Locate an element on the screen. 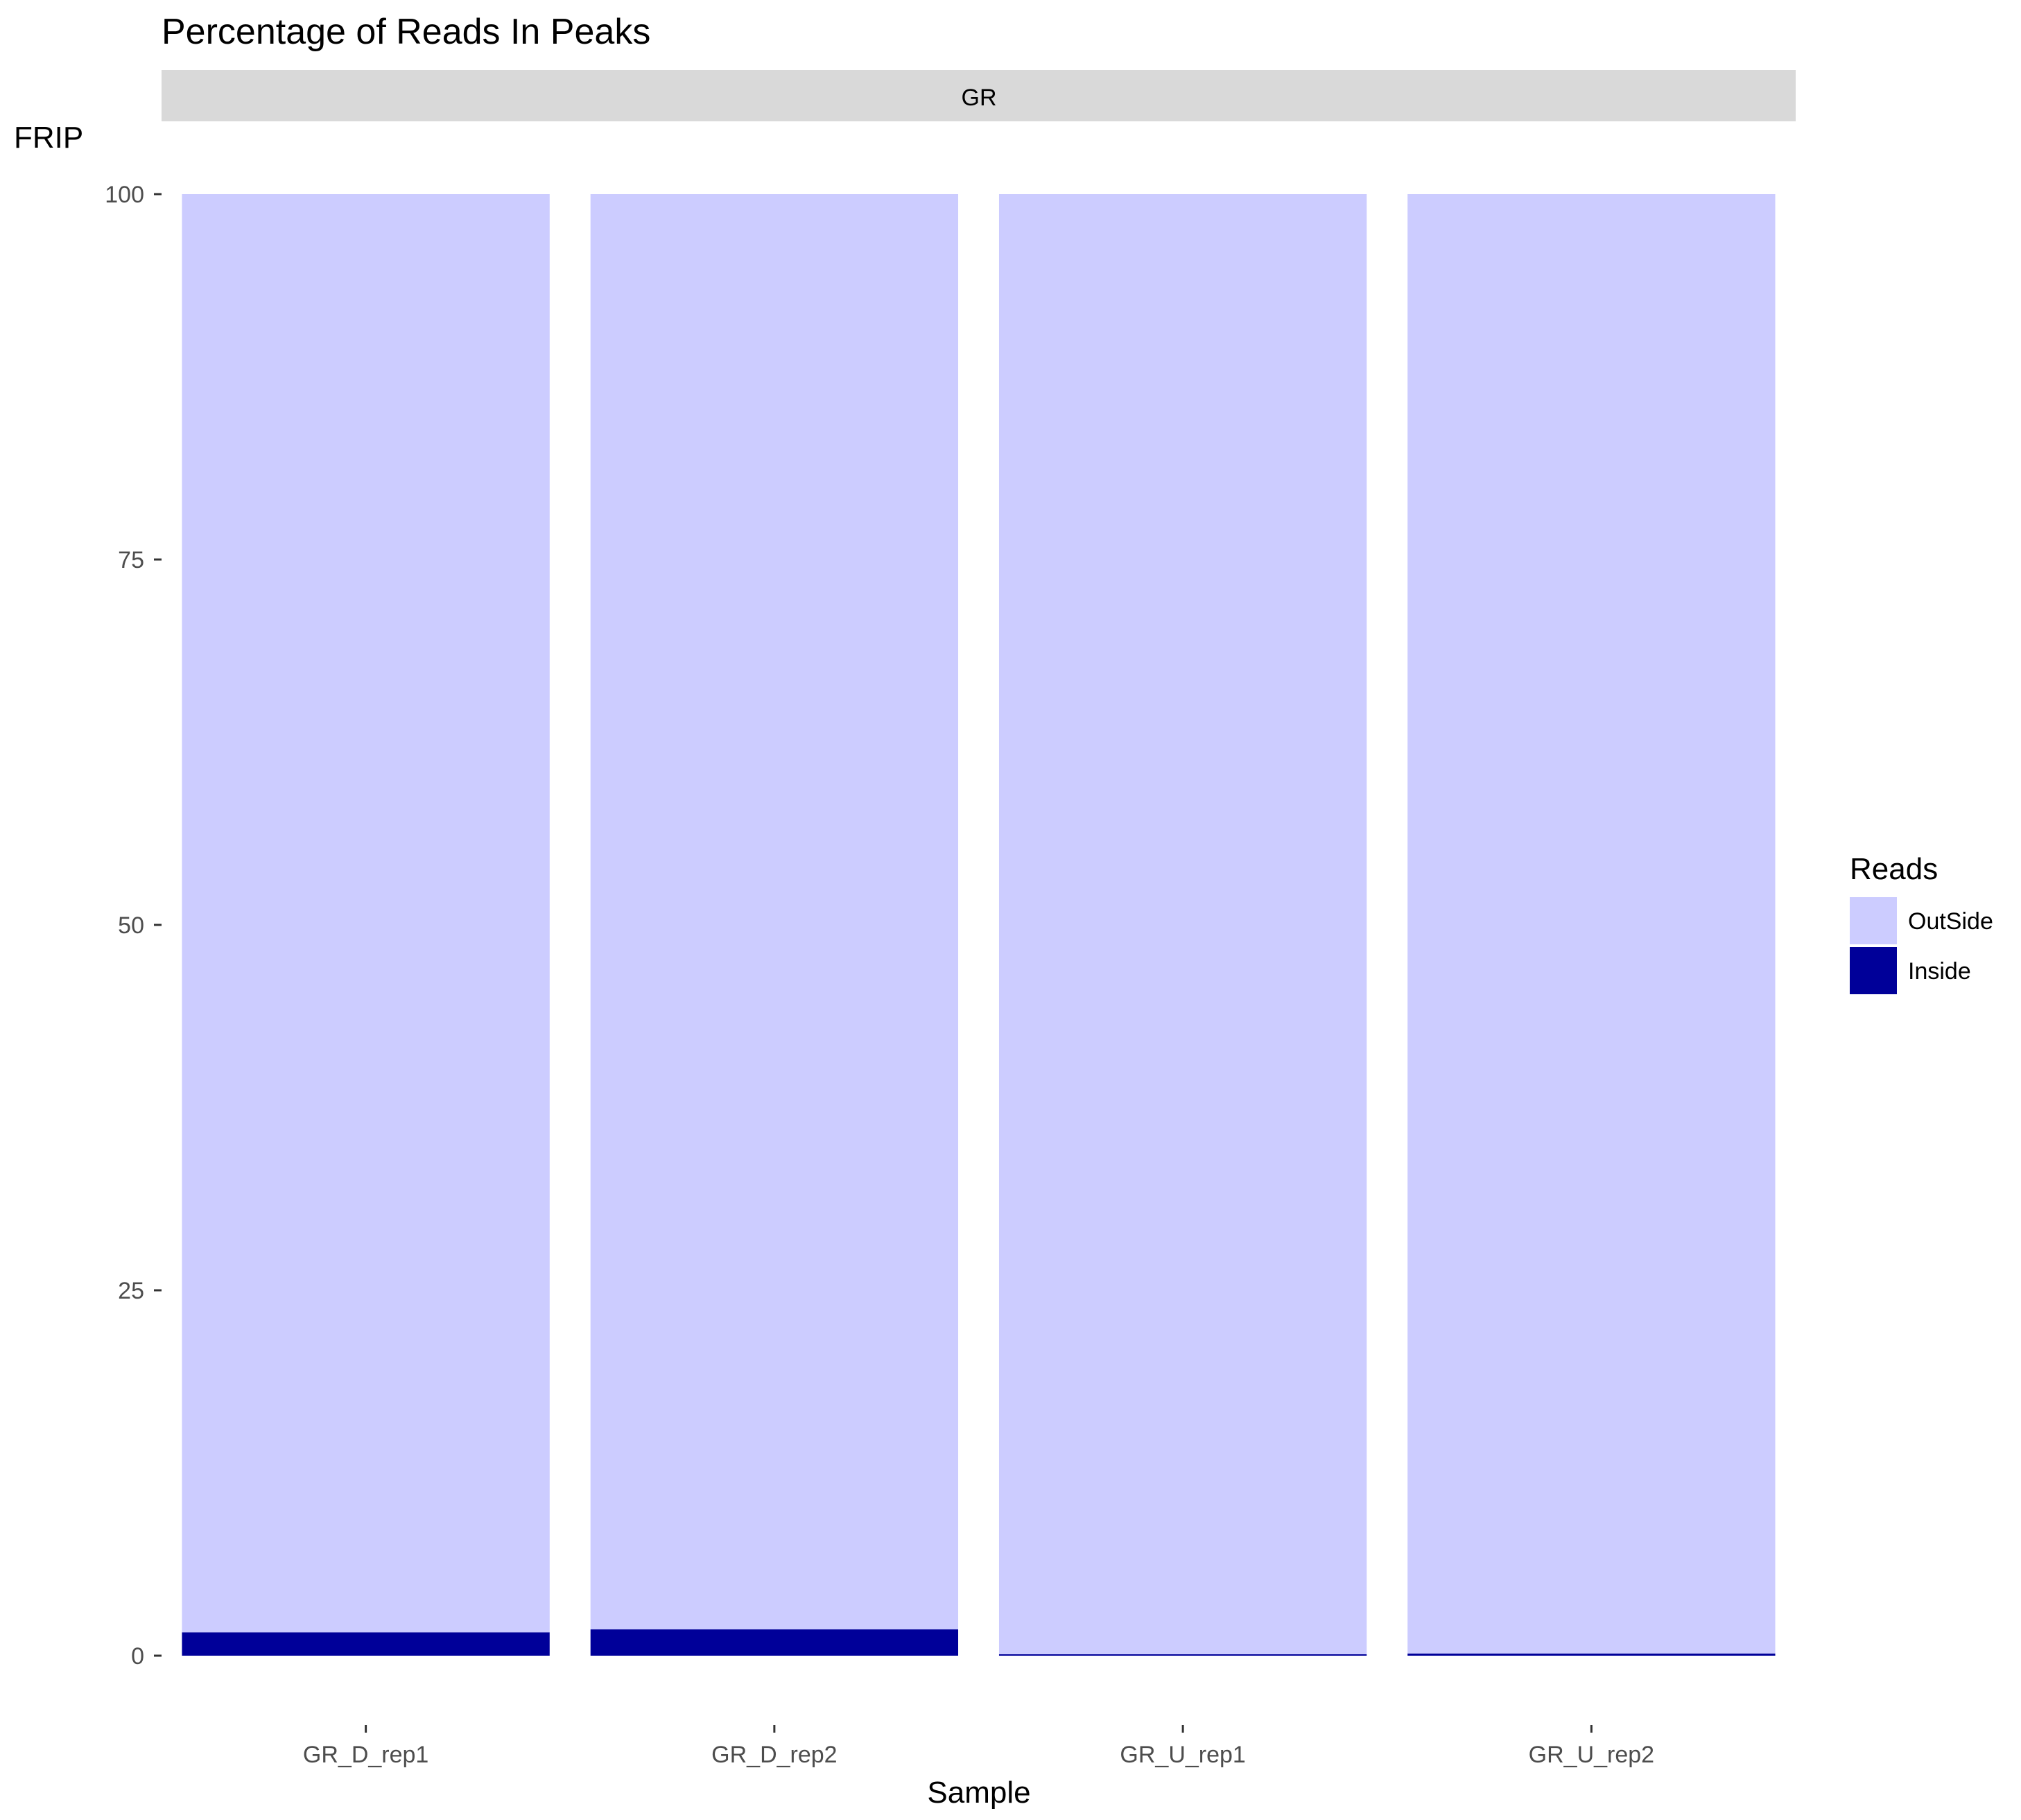 This screenshot has height=1820, width=2021. legend-title: Reads is located at coordinates (1894, 869).